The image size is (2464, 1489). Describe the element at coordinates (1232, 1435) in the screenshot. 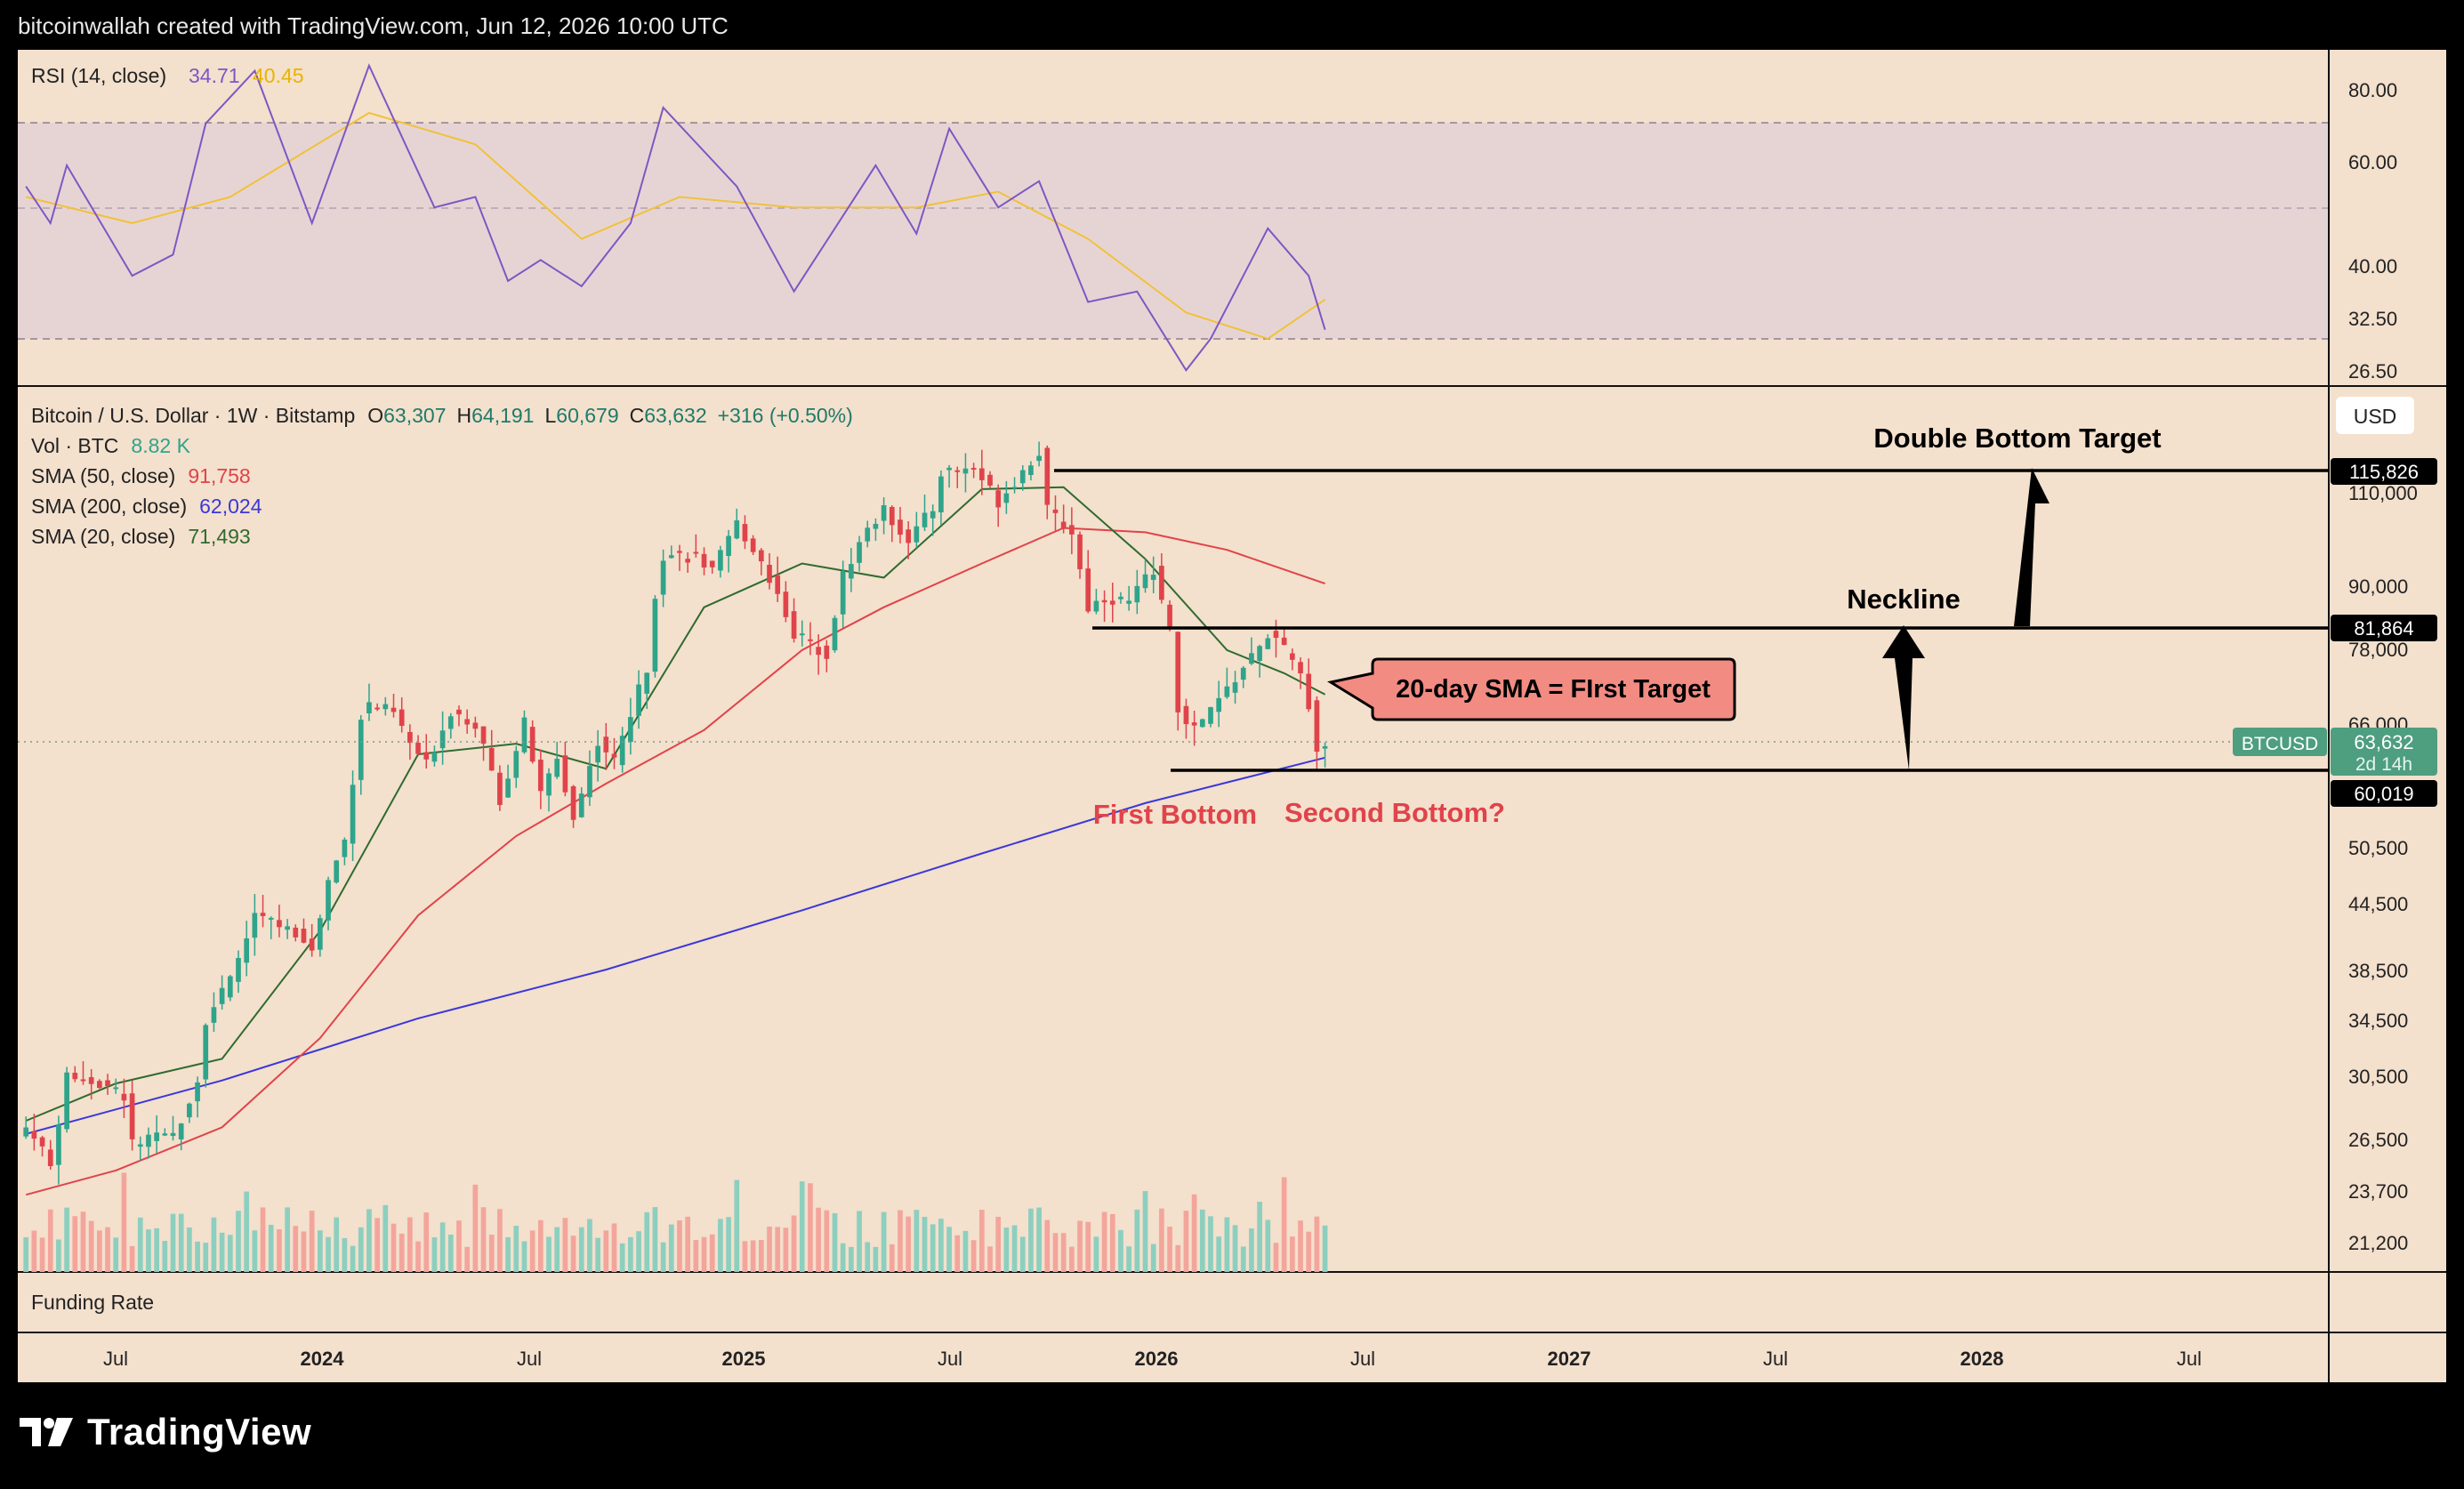

I see `bottom-bar: TradingView` at that location.